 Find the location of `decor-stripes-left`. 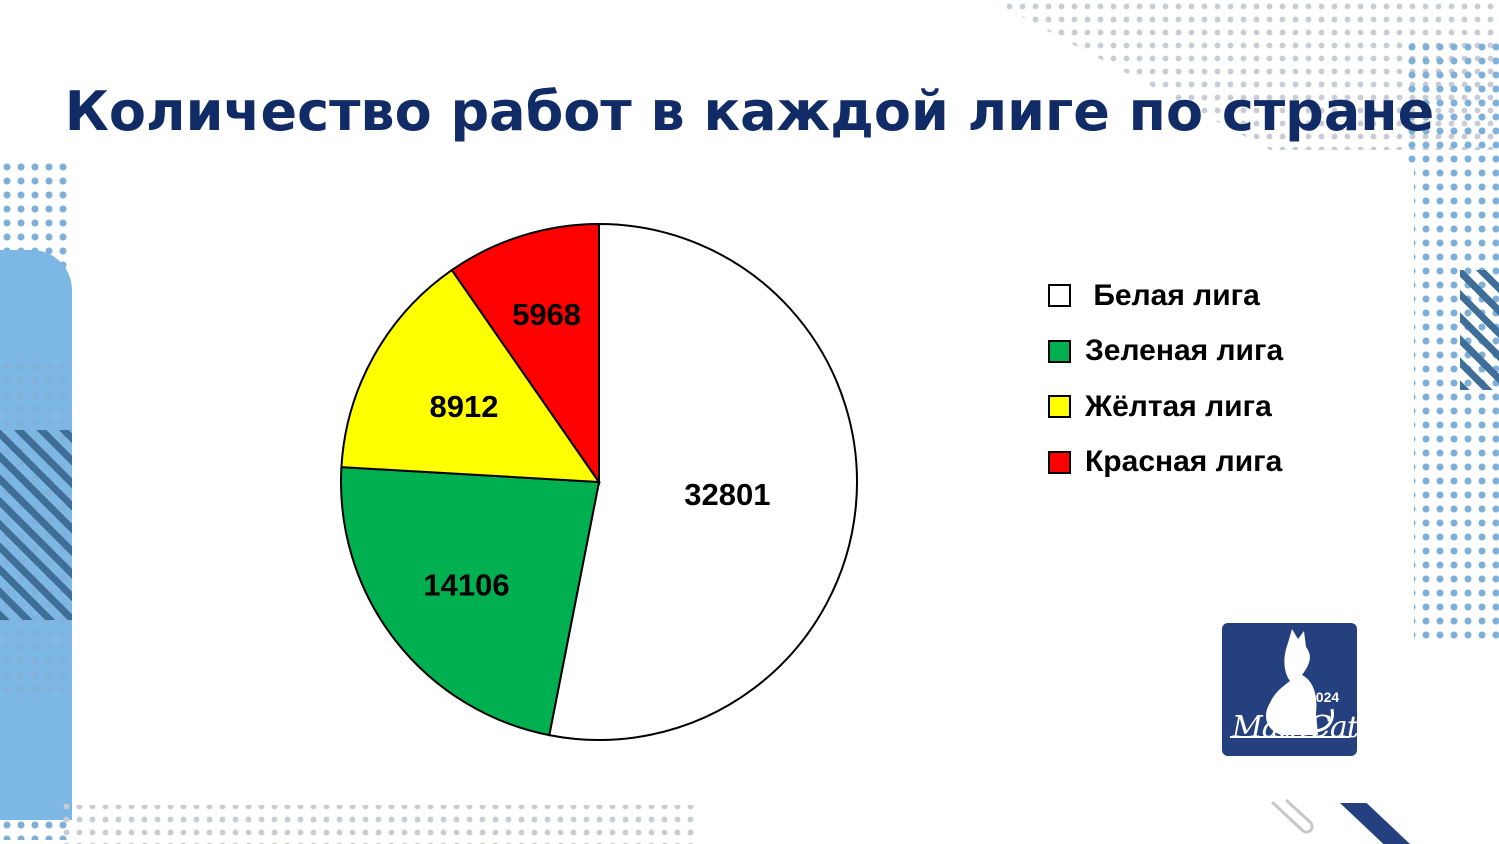

decor-stripes-left is located at coordinates (36, 525).